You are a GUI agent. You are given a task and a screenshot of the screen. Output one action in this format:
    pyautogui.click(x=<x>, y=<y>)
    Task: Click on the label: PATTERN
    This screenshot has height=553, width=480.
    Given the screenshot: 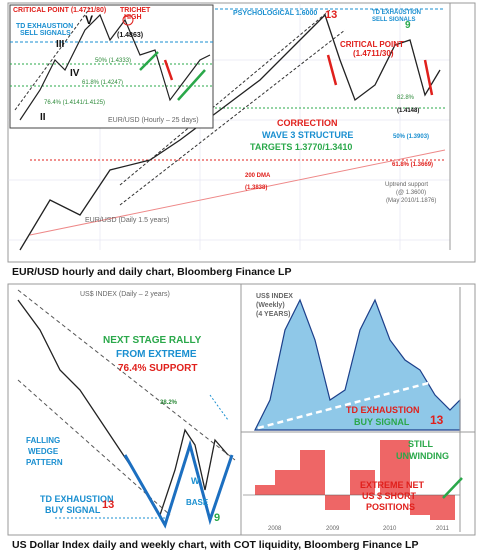 What is the action you would take?
    pyautogui.click(x=44, y=462)
    